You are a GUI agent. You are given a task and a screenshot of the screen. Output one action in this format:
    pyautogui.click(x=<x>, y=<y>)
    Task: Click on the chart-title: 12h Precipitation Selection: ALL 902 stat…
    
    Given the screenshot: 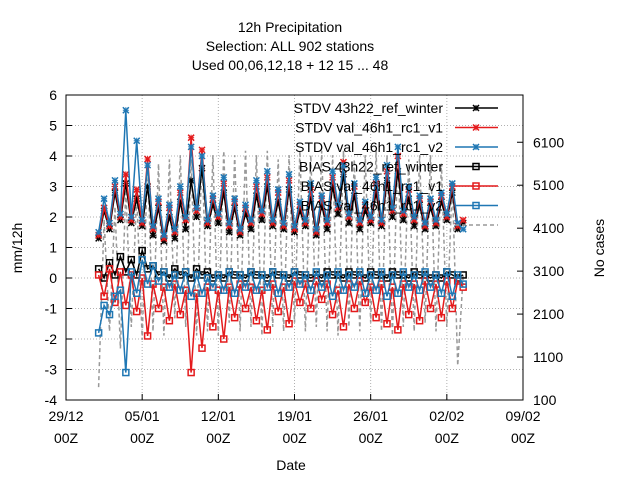 What is the action you would take?
    pyautogui.click(x=290, y=46)
    